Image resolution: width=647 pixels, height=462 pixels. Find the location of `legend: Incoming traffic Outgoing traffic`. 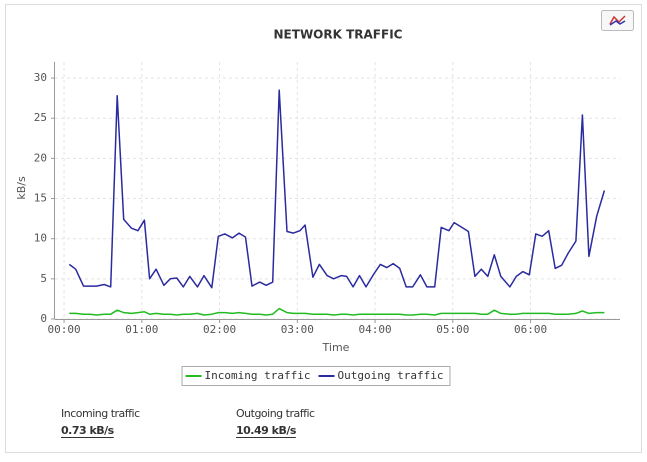

legend: Incoming traffic Outgoing traffic is located at coordinates (316, 376).